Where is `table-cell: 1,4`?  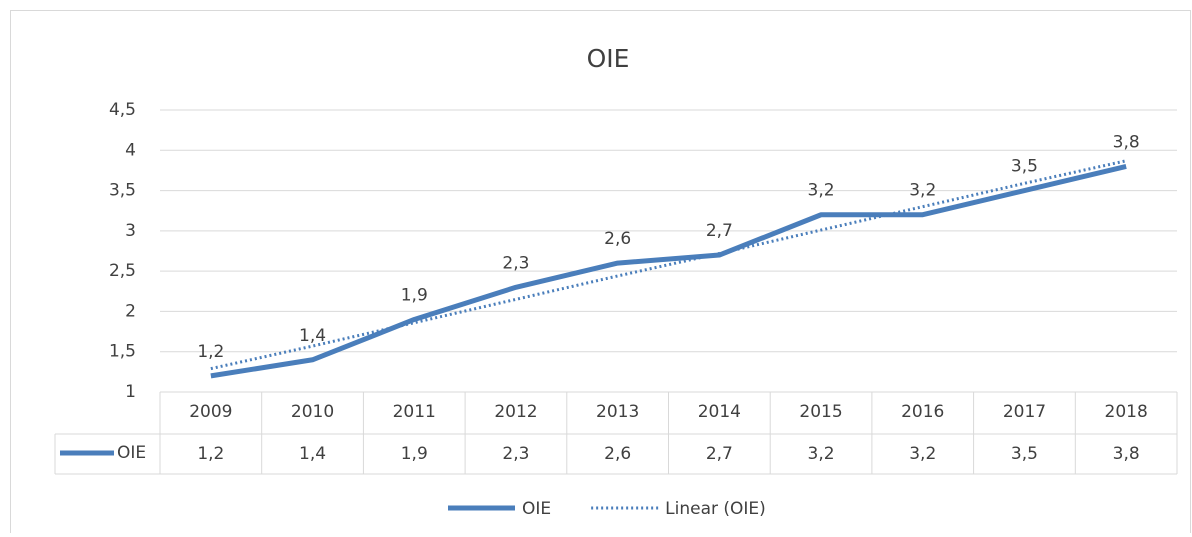 table-cell: 1,4 is located at coordinates (312, 454).